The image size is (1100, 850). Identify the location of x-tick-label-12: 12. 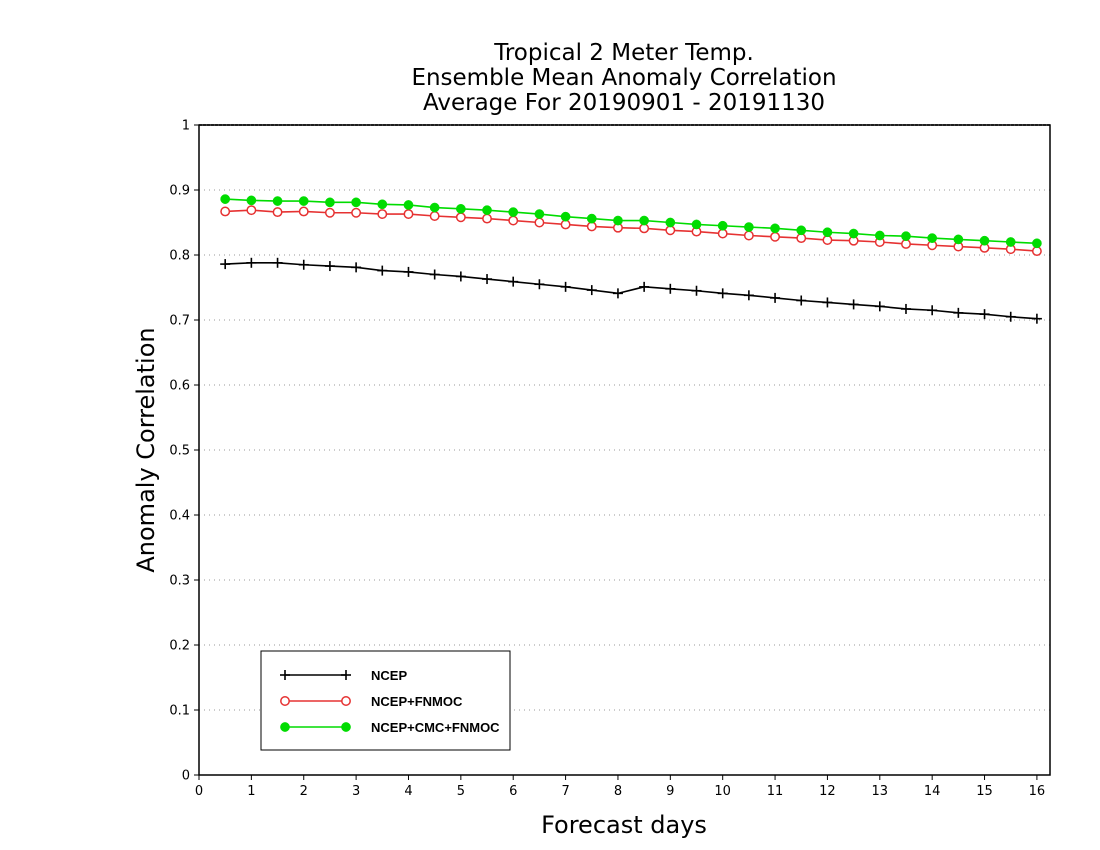
(827, 791).